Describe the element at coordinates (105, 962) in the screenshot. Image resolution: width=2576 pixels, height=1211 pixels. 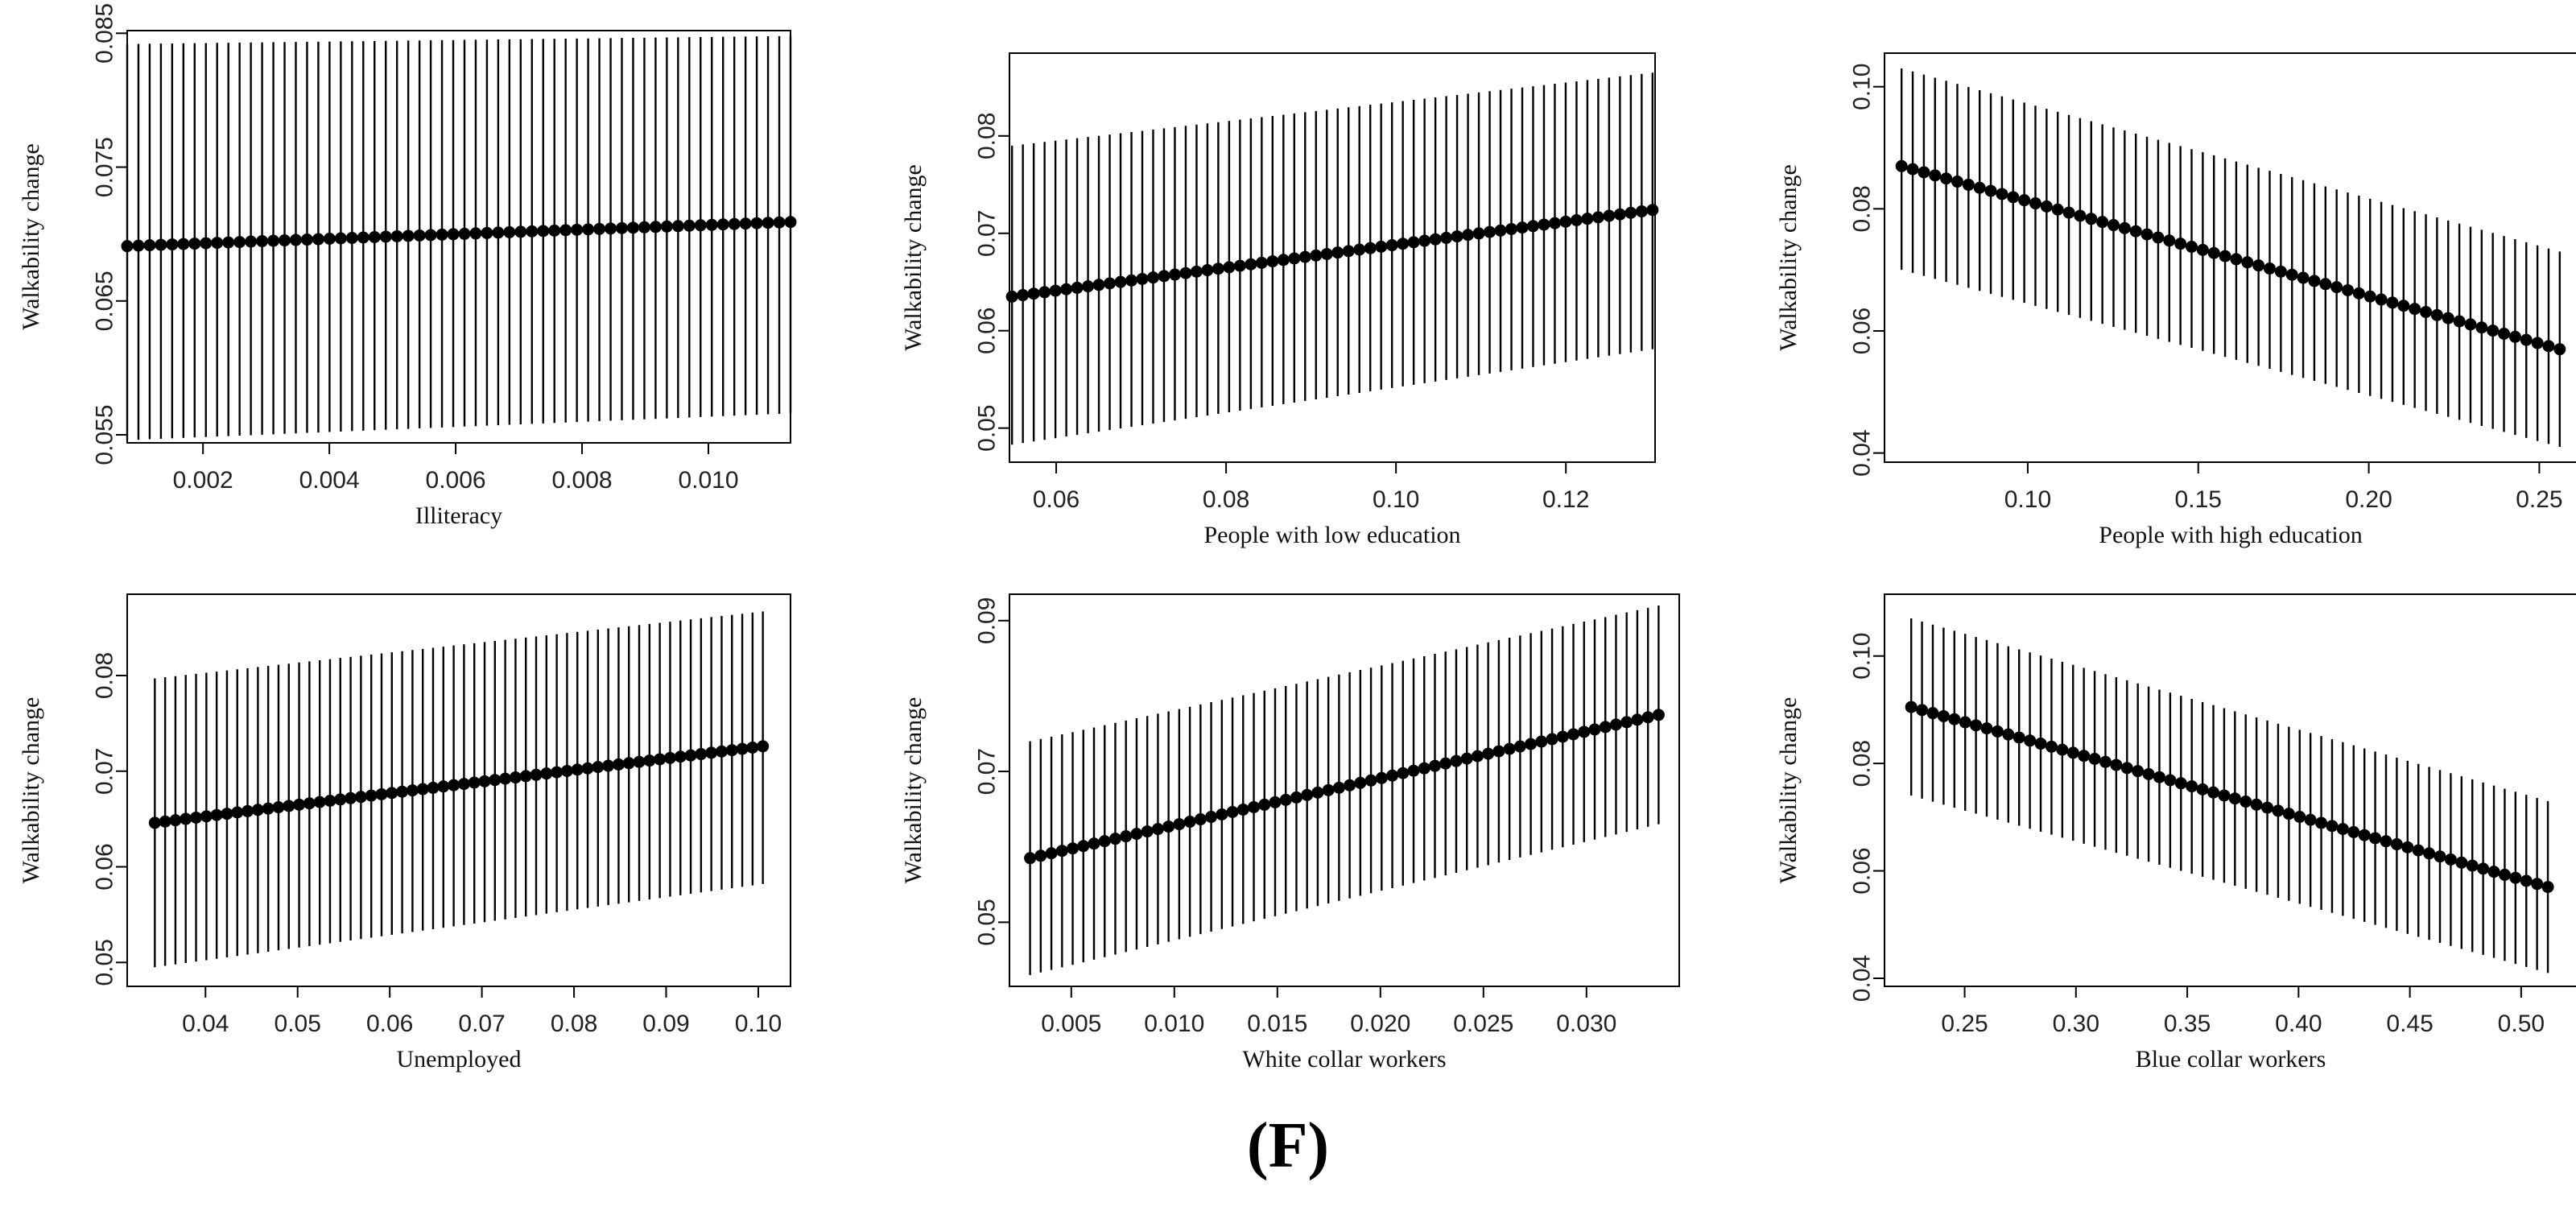
I see `y-tick-label: 0.05` at that location.